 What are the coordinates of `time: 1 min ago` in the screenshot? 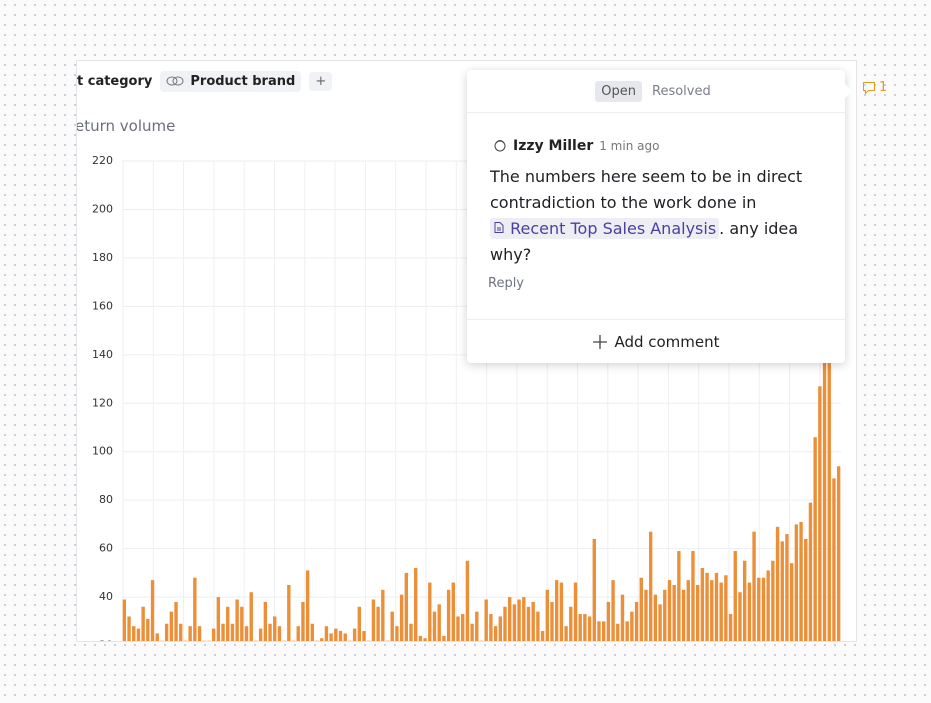 It's located at (629, 146).